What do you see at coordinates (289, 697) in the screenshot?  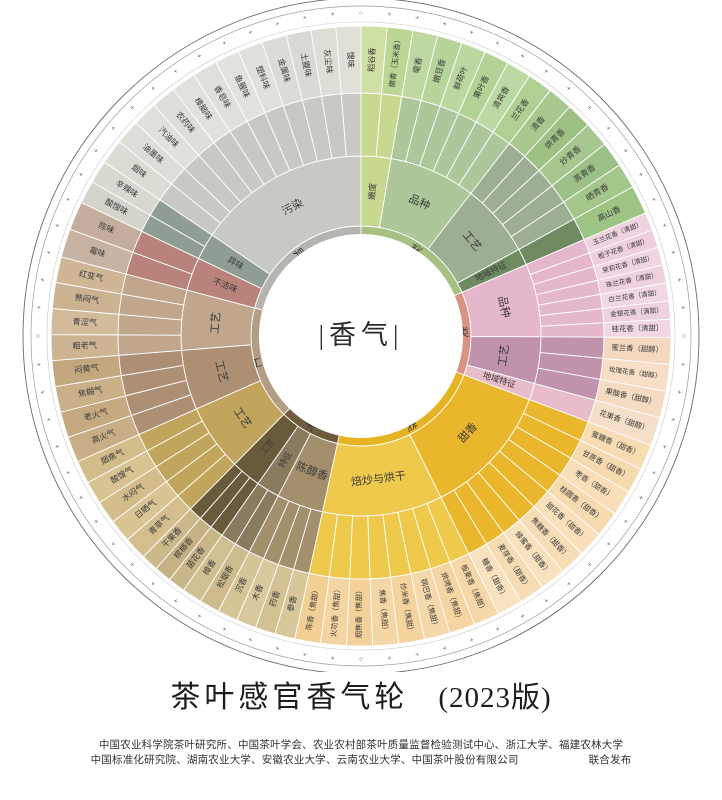 I see `page-title: 茶叶感官香气轮` at bounding box center [289, 697].